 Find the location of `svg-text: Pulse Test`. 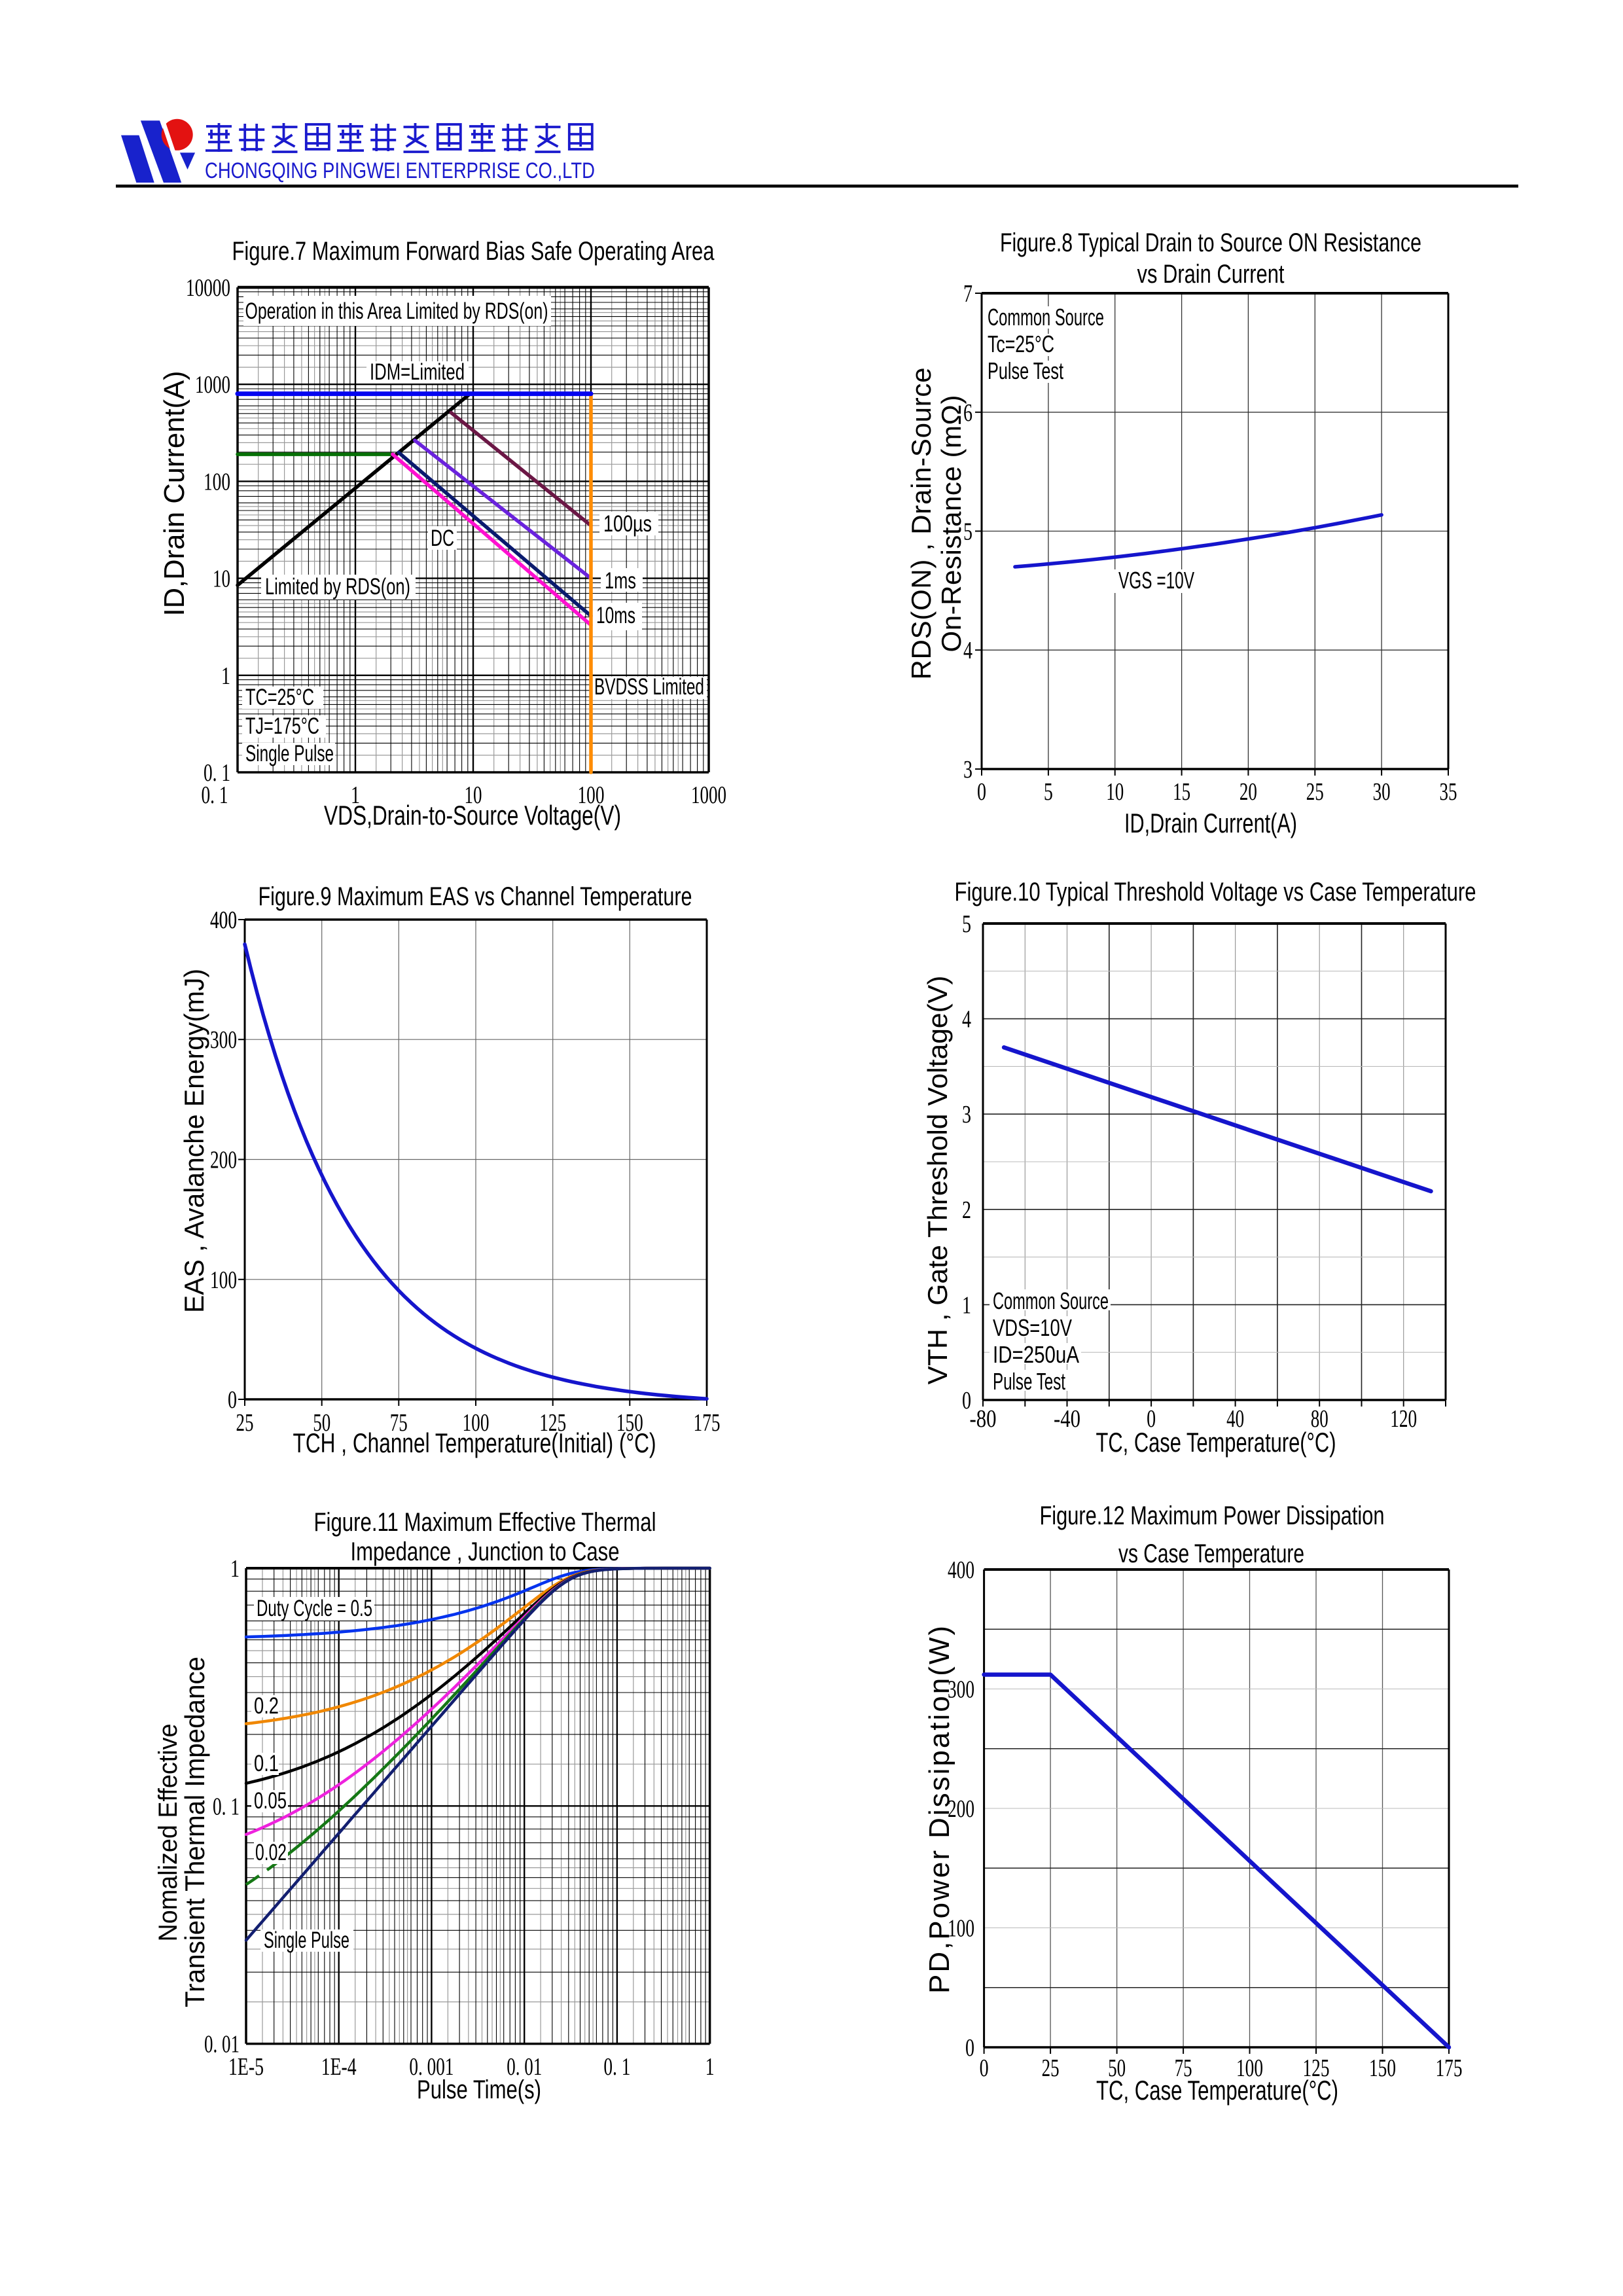

svg-text: Pulse Test is located at coordinates (1029, 1381).